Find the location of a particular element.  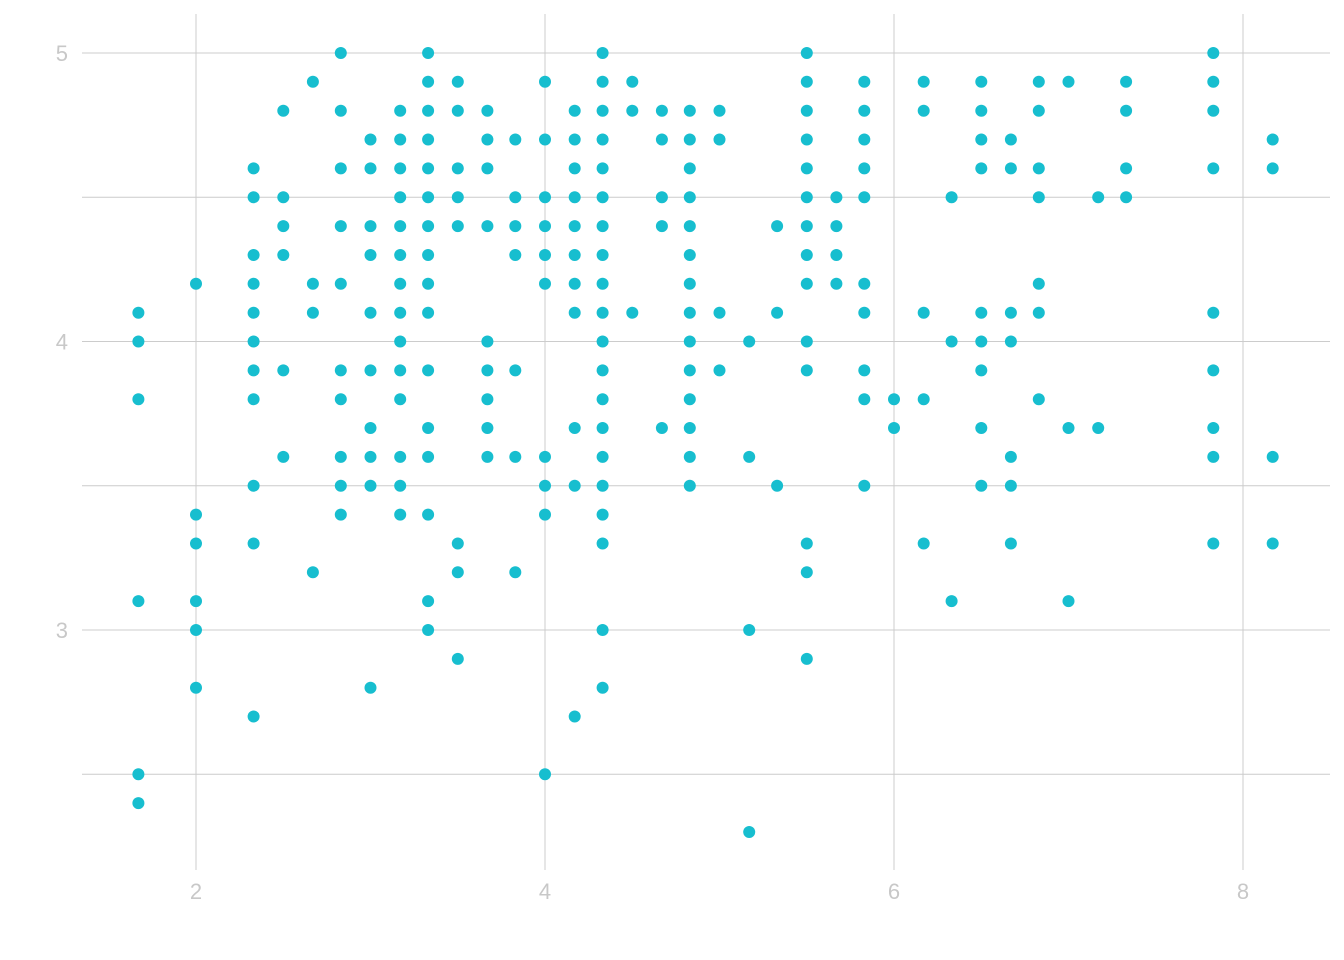

y-tick-label: 4 is located at coordinates (62, 342).